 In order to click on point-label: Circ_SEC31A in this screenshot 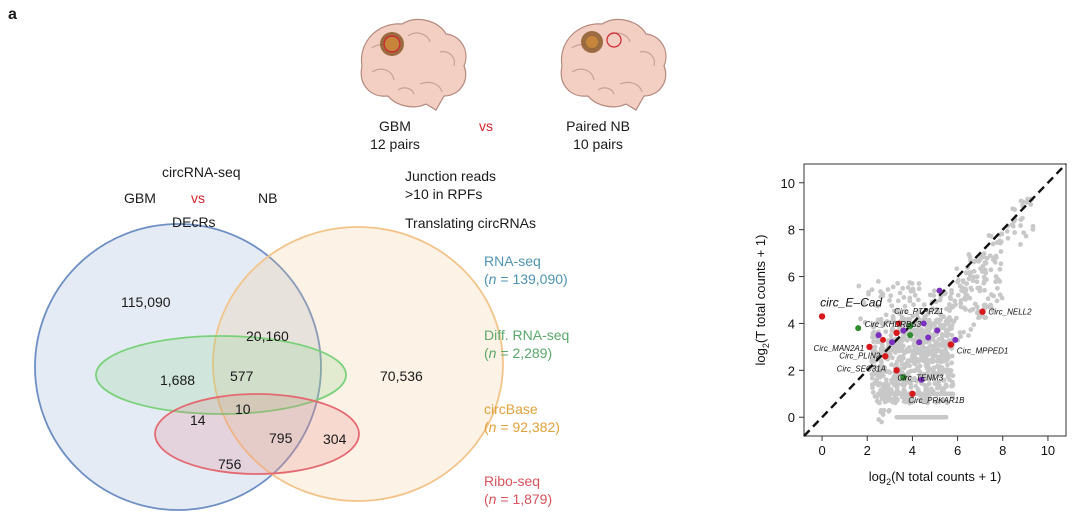, I will do `click(861, 368)`.